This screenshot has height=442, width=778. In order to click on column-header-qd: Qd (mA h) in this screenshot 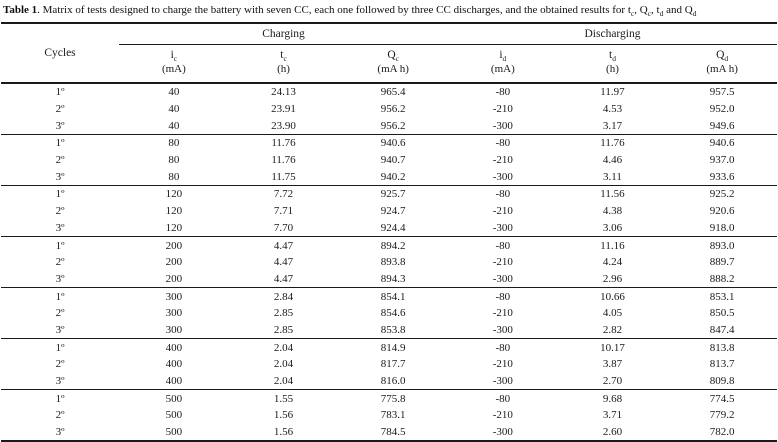, I will do `click(722, 64)`.